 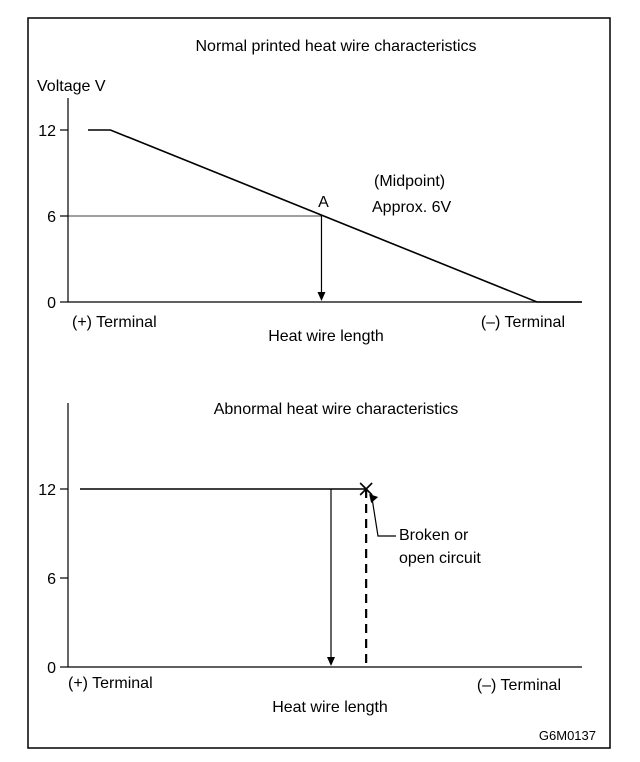 I want to click on midpoint-note-line1: (Midpoint), so click(x=409, y=181).